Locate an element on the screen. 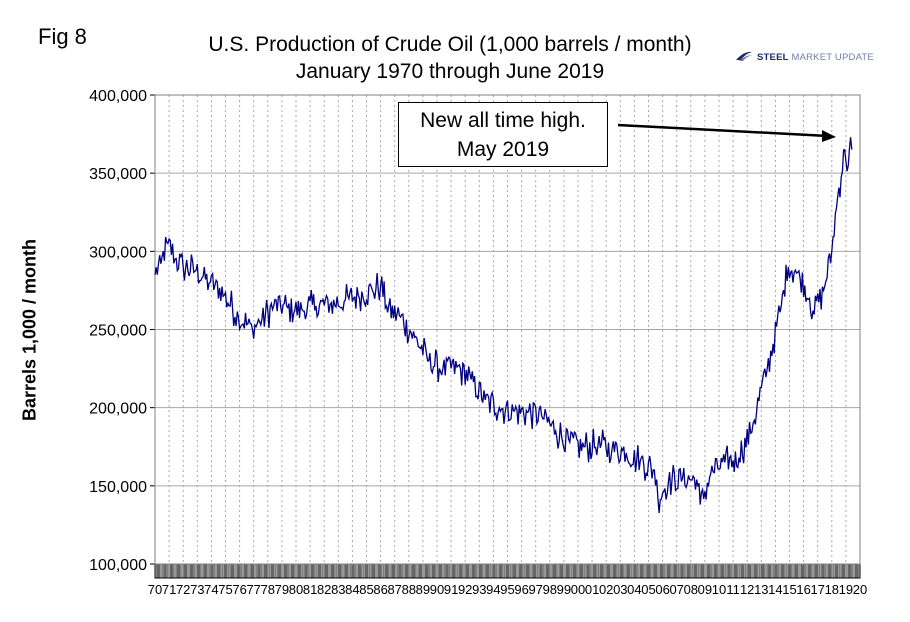 Image resolution: width=910 pixels, height=622 pixels. x-tick-label: 03 is located at coordinates (620, 589).